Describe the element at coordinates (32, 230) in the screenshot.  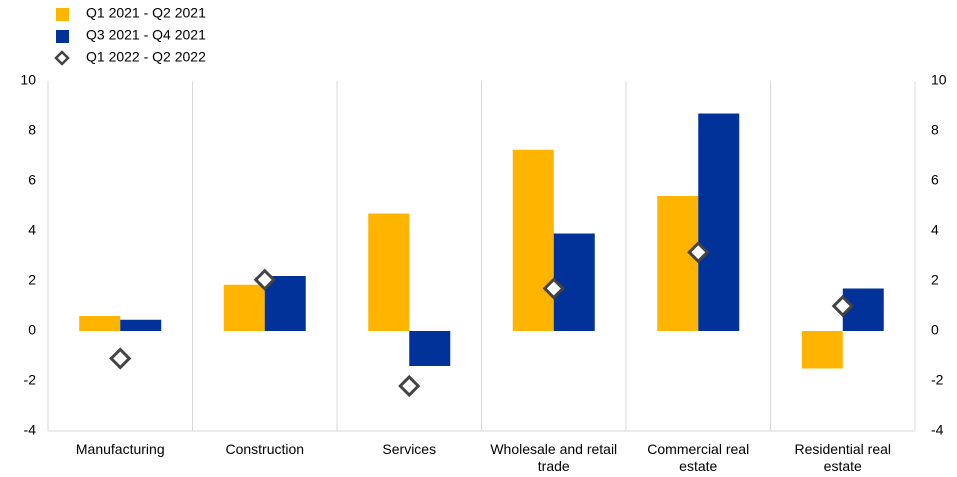
I see `y-tick-label: 4` at that location.